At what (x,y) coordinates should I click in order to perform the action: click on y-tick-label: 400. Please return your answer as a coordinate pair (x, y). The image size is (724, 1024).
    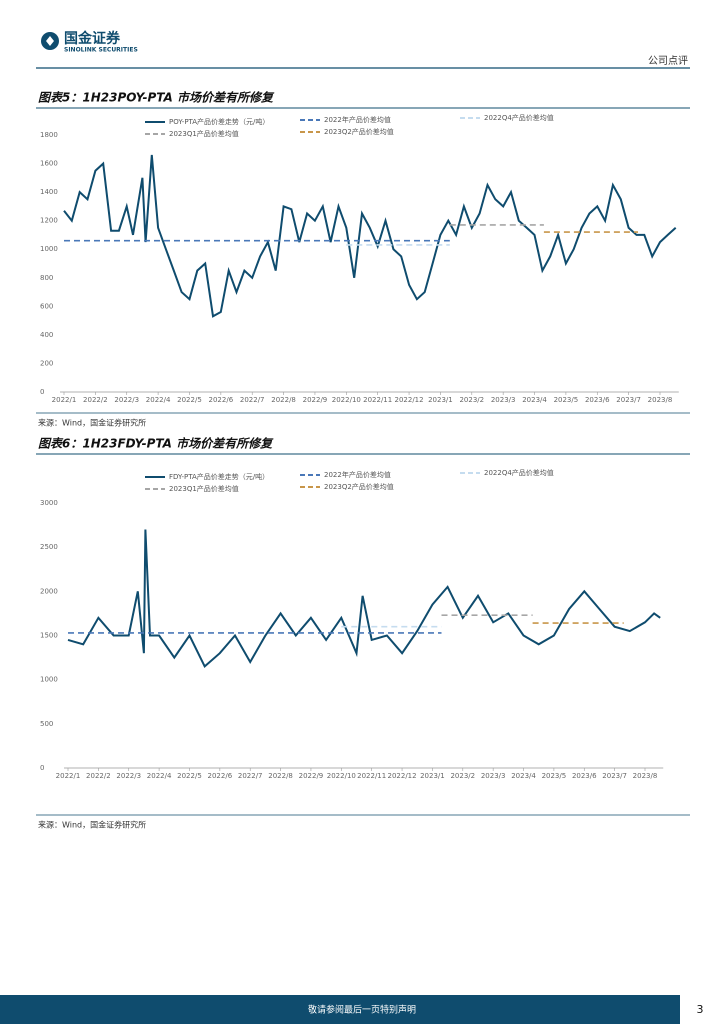
    Looking at the image, I should click on (46, 335).